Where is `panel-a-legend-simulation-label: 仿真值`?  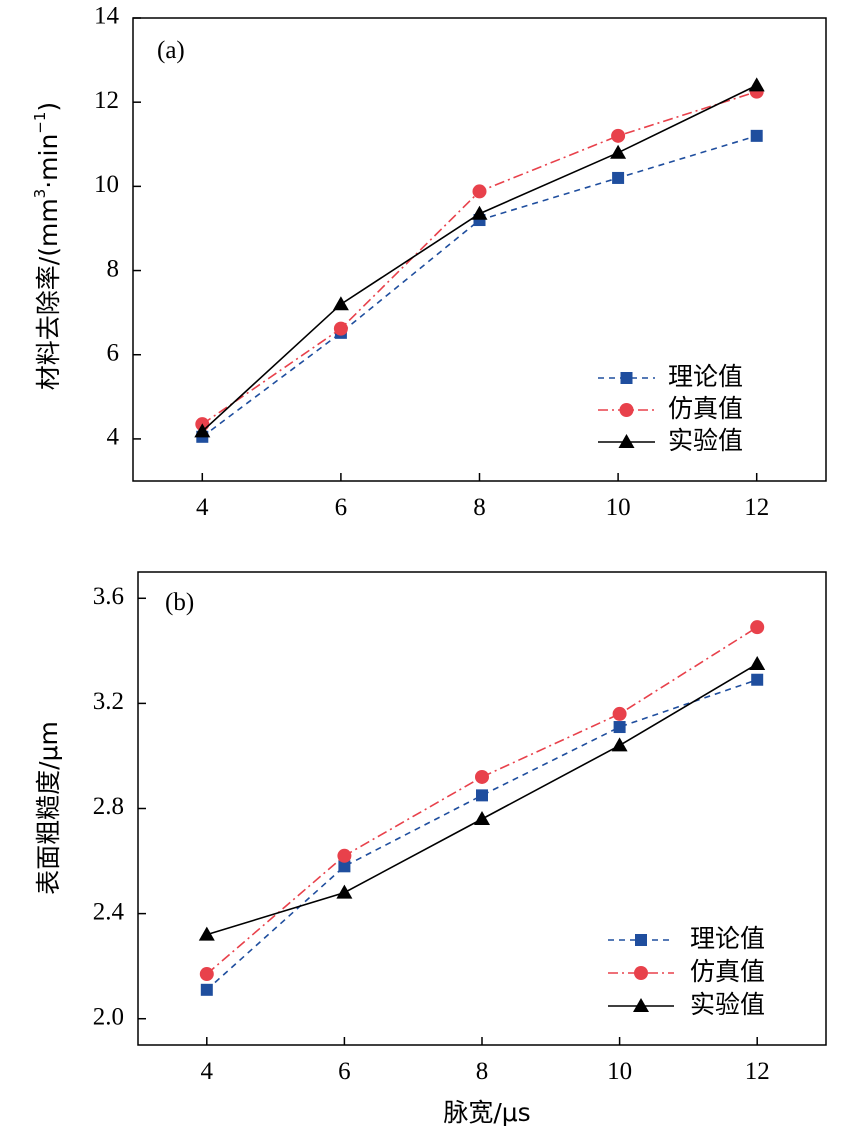
panel-a-legend-simulation-label: 仿真值 is located at coordinates (705, 408).